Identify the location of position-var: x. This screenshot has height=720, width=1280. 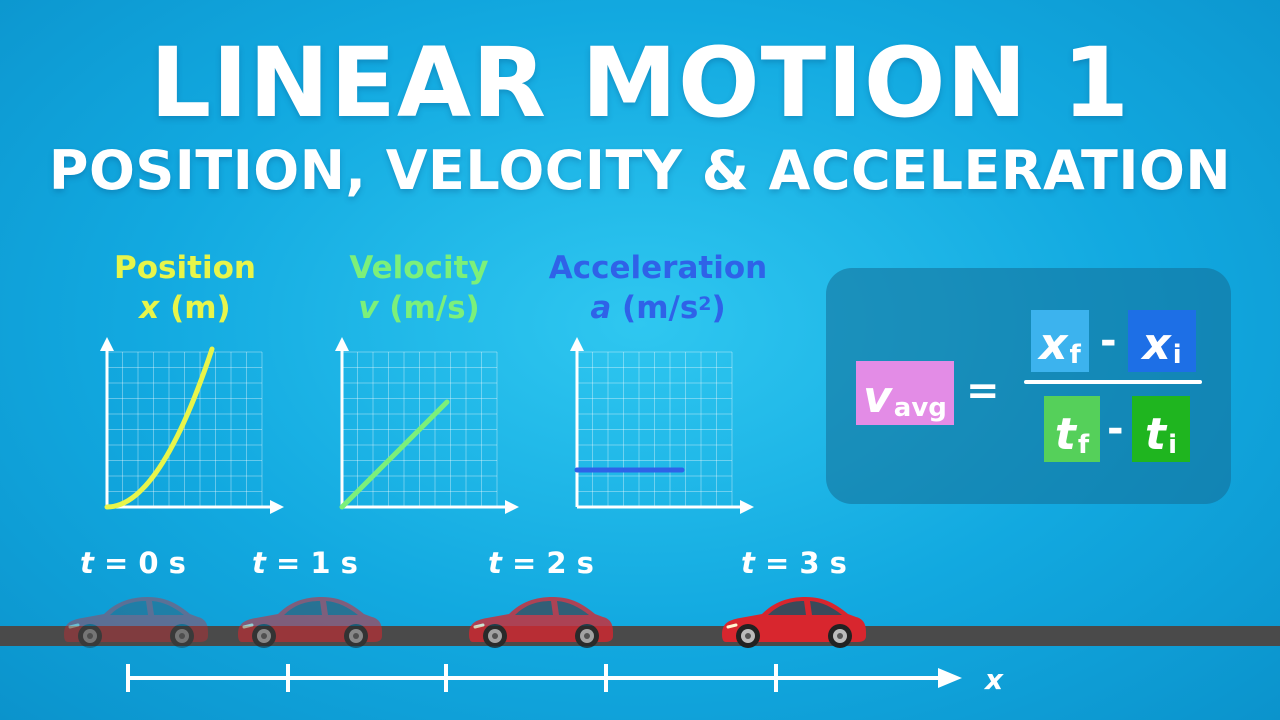
(149, 308).